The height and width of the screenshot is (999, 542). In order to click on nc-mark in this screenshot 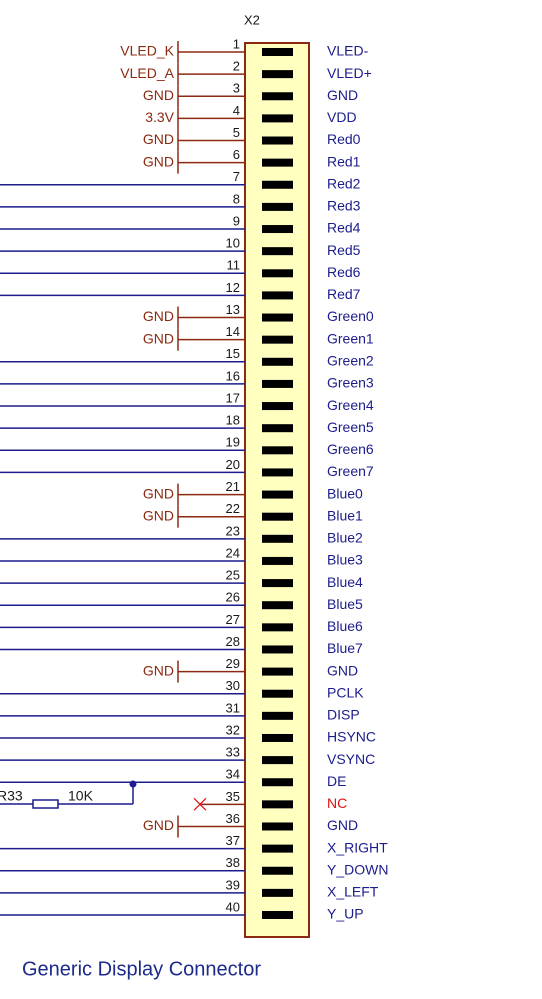, I will do `click(200, 804)`.